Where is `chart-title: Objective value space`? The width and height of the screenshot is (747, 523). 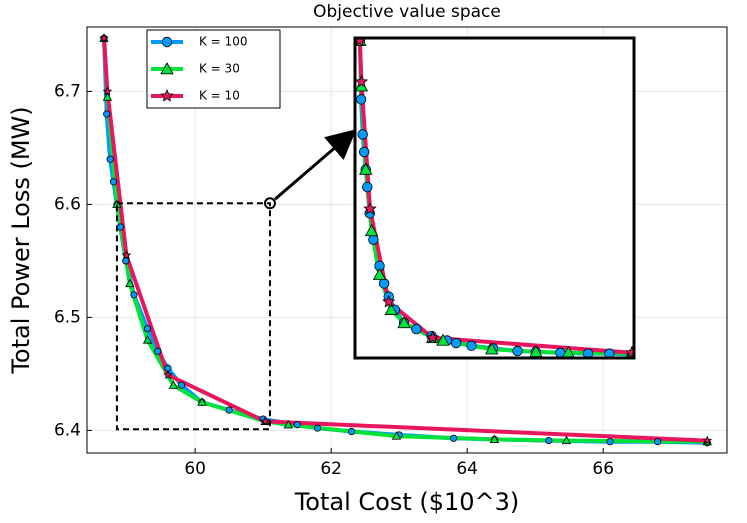
chart-title: Objective value space is located at coordinates (407, 12).